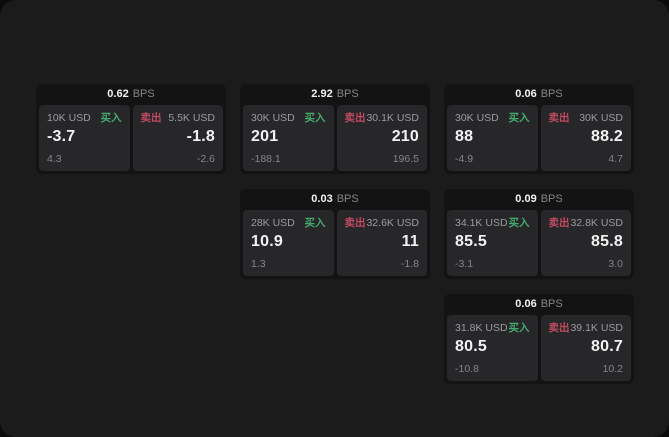 The image size is (669, 437). I want to click on sell-size-label: 32.8K USD, so click(596, 223).